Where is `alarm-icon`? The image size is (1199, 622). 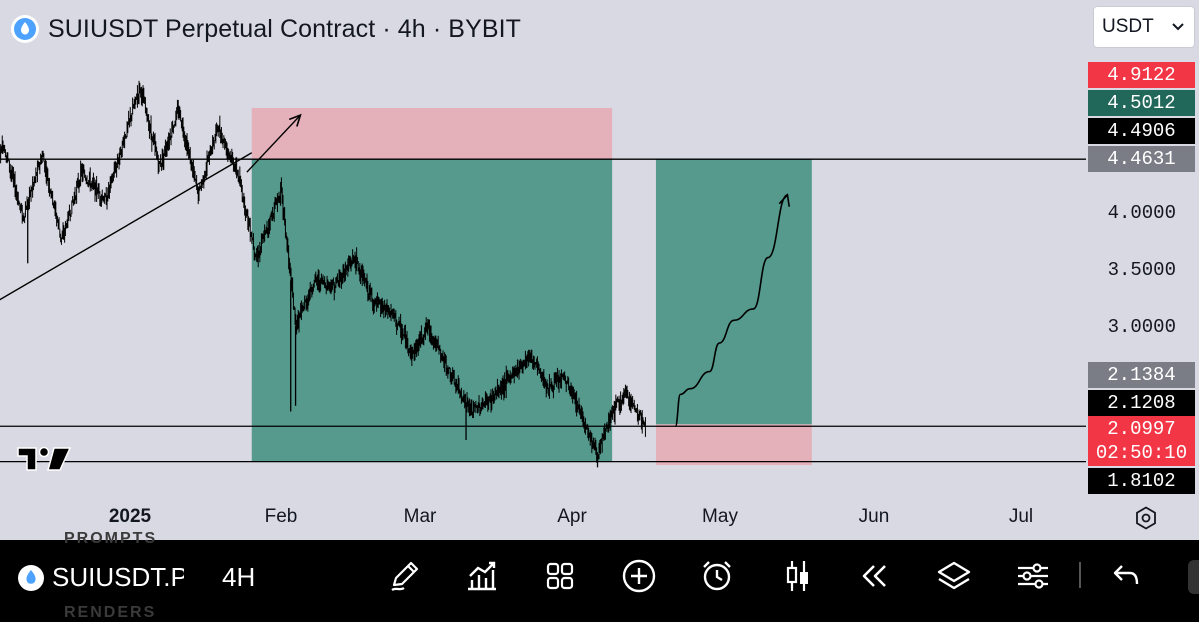 alarm-icon is located at coordinates (717, 576).